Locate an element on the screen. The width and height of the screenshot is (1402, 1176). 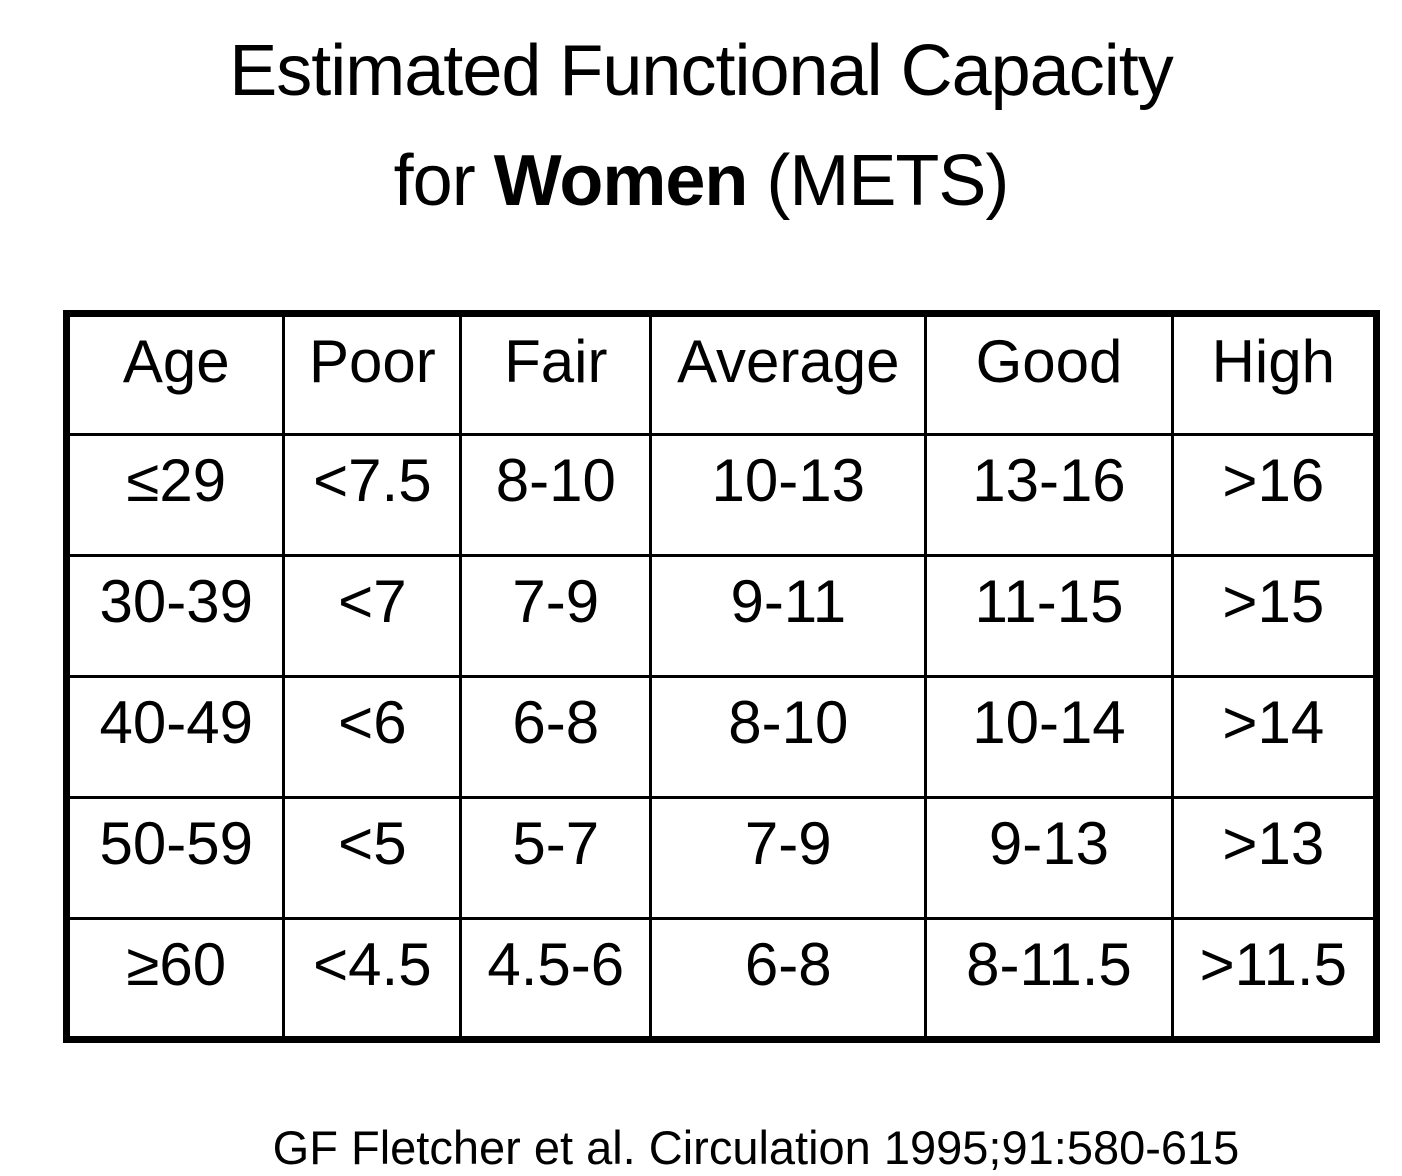
title-line-1: Estimated Functional Capacity is located at coordinates (701, 71).